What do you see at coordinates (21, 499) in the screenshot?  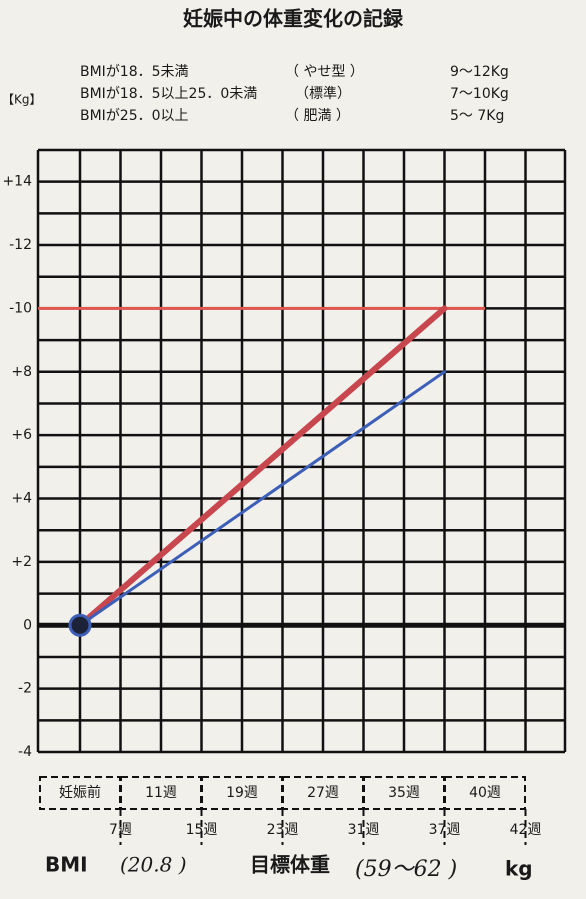 I see `y-tick-label: +4` at bounding box center [21, 499].